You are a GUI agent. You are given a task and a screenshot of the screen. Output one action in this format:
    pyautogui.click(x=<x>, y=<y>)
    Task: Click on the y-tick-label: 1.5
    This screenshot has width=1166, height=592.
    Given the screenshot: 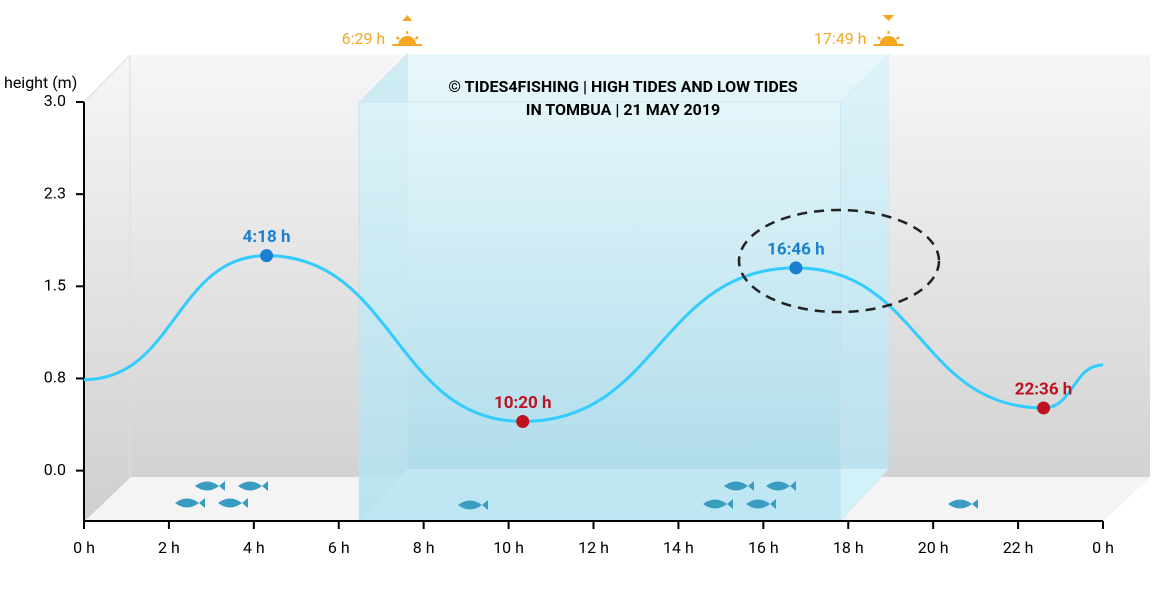 What is the action you would take?
    pyautogui.click(x=55, y=285)
    